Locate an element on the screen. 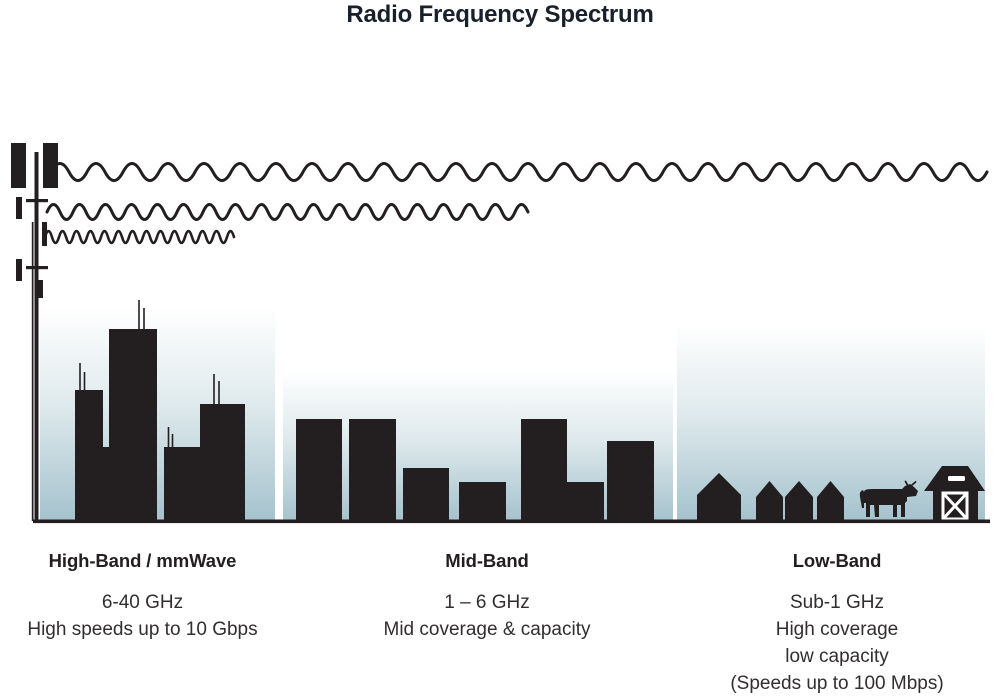 The image size is (1000, 700). low-band-farm-scene is located at coordinates (841, 493).